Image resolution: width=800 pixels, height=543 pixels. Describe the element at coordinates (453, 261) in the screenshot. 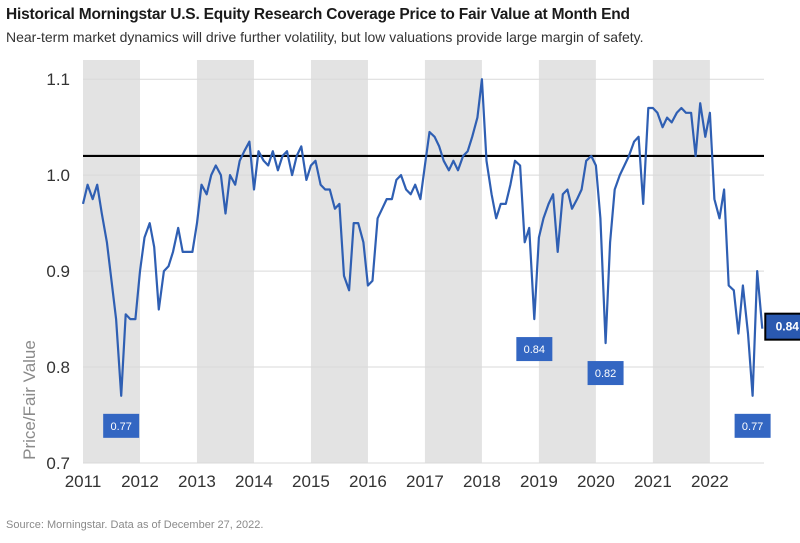

I see `year-band-2017` at that location.